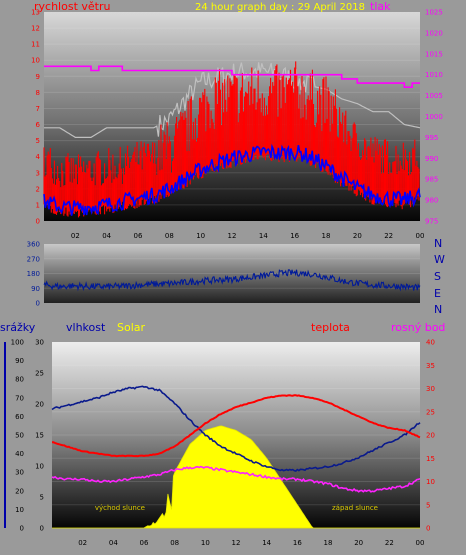 This screenshot has width=466, height=555. I want to click on rain-axis-bar, so click(5, 435).